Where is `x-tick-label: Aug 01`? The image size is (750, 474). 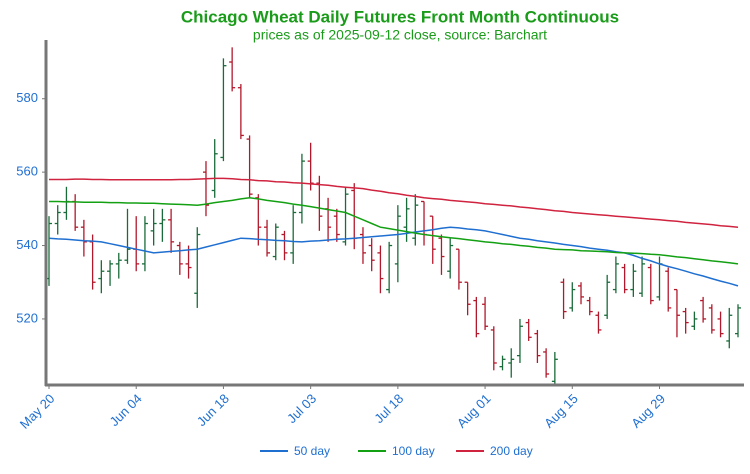 x-tick-label: Aug 01 is located at coordinates (474, 411).